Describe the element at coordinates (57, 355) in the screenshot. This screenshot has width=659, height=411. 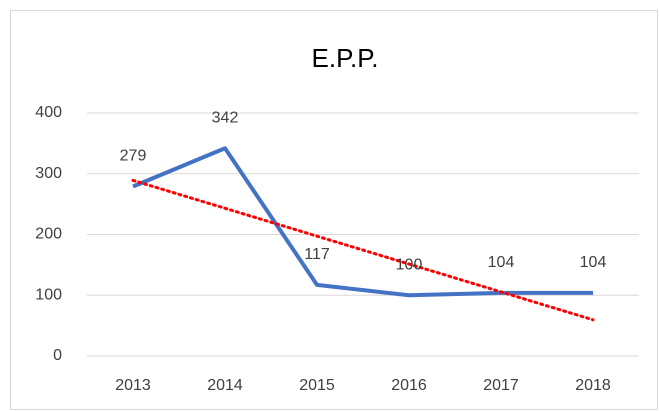
I see `y-tick-label: 0` at that location.